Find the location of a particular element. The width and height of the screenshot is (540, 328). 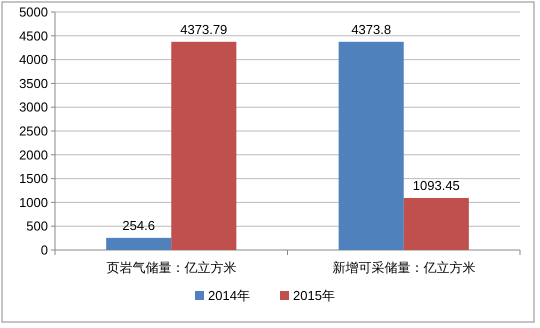

x-tick-label: 页岩气储量：亿立方米 is located at coordinates (171, 267).